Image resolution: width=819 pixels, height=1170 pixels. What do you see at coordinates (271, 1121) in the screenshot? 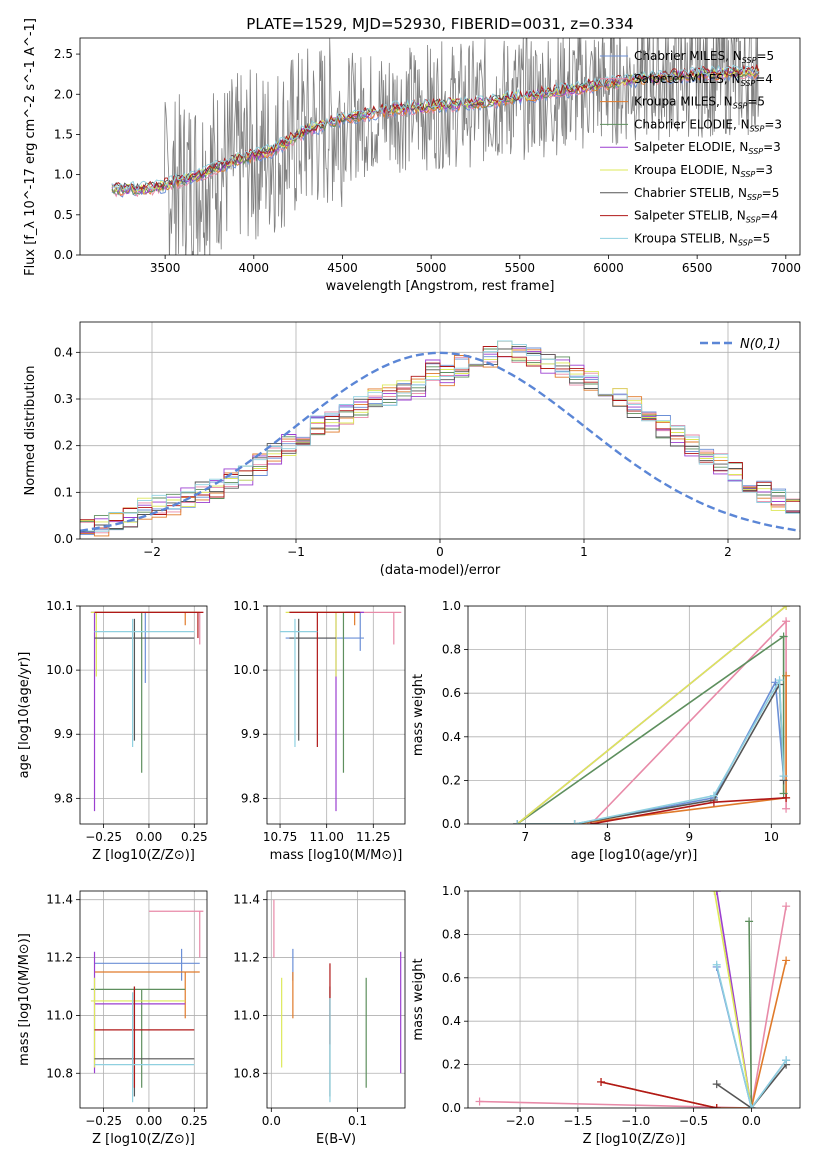
I see `x-tick-label: 0.0` at bounding box center [271, 1121].